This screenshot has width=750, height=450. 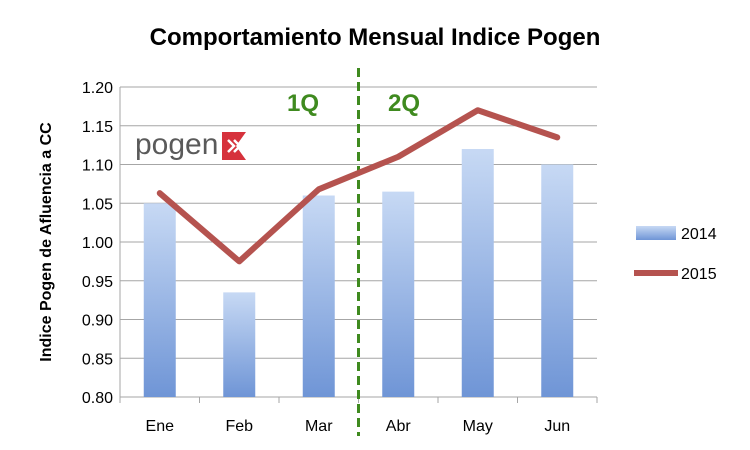 What do you see at coordinates (375, 37) in the screenshot?
I see `chart-title: Comportamiento Mensual Indice Pogen` at bounding box center [375, 37].